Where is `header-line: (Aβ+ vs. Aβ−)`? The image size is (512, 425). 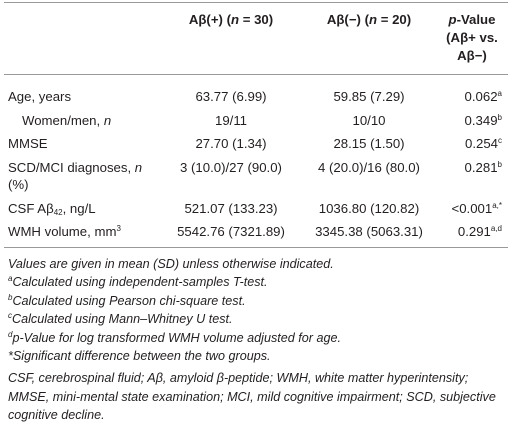 header-line: (Aβ+ vs. Aβ−) is located at coordinates (472, 47).